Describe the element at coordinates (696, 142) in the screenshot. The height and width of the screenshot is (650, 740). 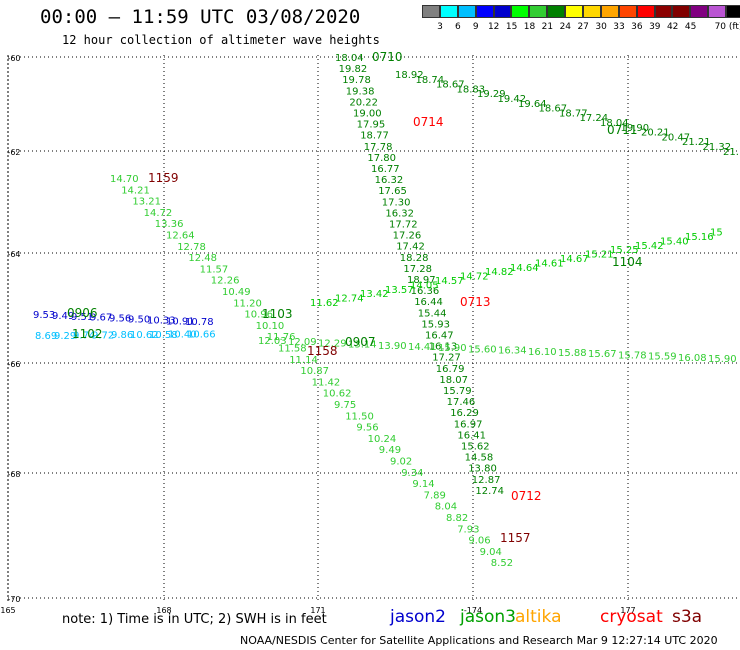
I see `wave-height-value: 21.21` at that location.